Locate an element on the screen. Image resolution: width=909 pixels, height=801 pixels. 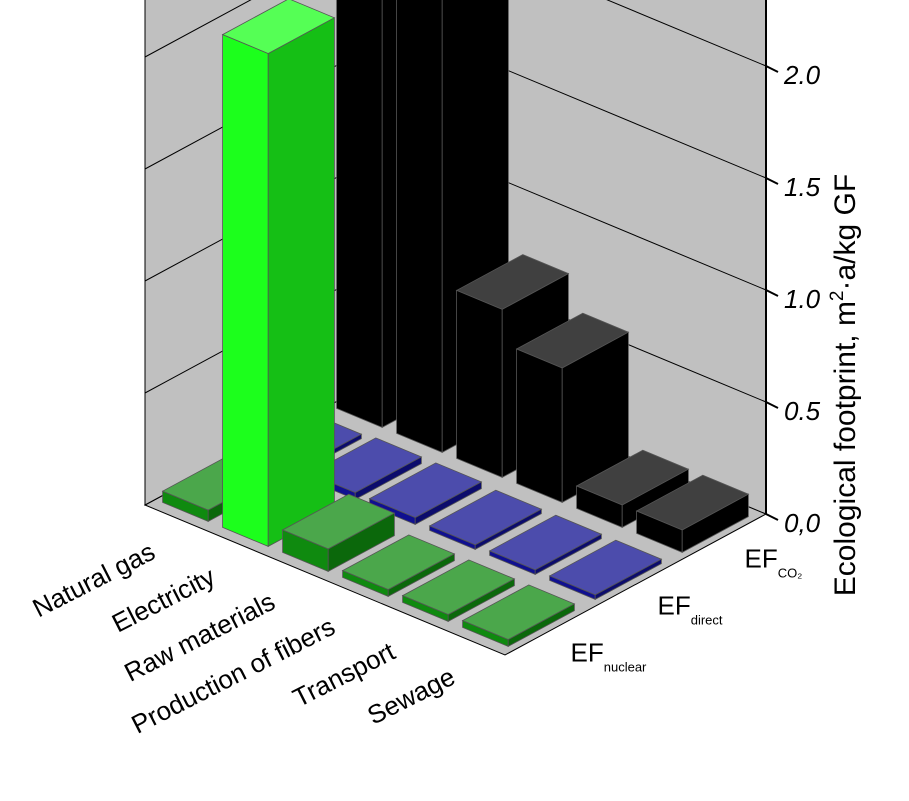
z-tick-label-1: 0.5 is located at coordinates (802, 411).